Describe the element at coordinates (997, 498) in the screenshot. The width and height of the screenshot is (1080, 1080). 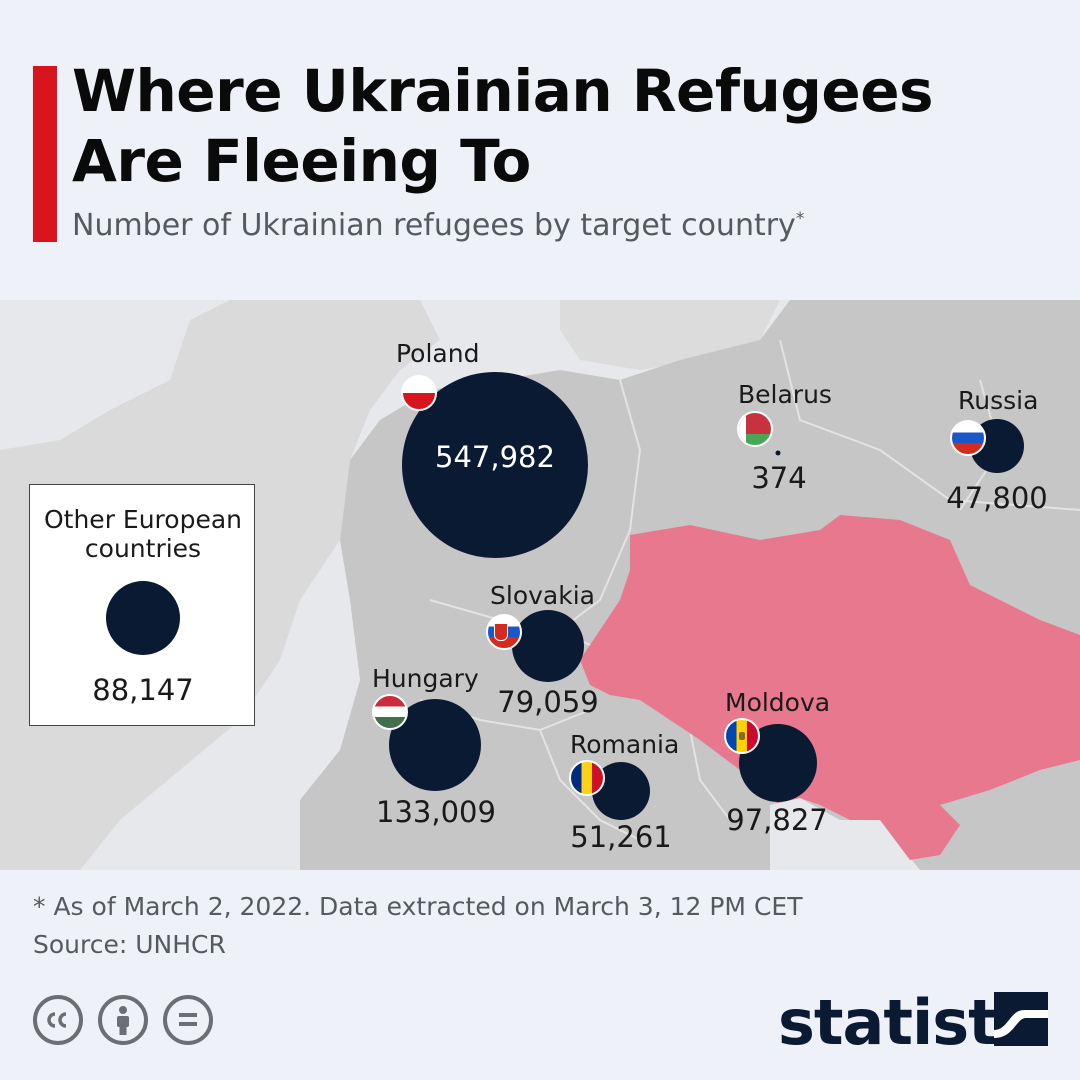
I see `russia-value: 47,800` at that location.